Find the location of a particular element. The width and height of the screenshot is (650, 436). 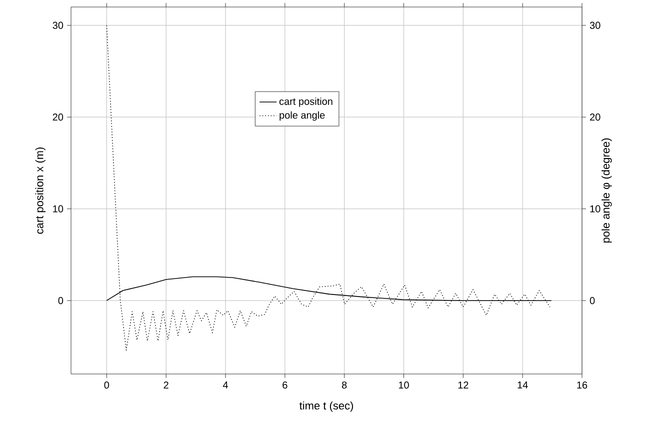

x-tick-label: 16 is located at coordinates (582, 385).